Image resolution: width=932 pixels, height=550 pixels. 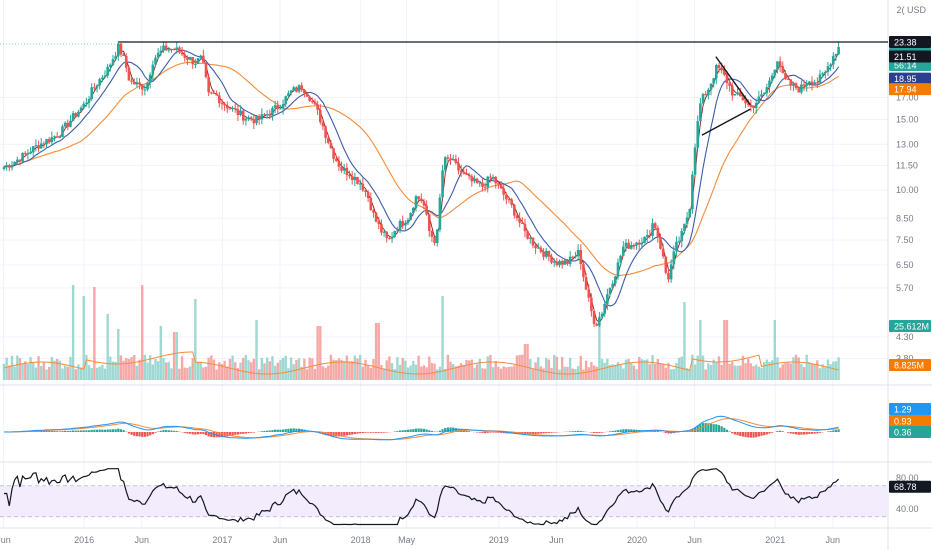 What do you see at coordinates (141, 540) in the screenshot?
I see `time-tick-label: Jun` at bounding box center [141, 540].